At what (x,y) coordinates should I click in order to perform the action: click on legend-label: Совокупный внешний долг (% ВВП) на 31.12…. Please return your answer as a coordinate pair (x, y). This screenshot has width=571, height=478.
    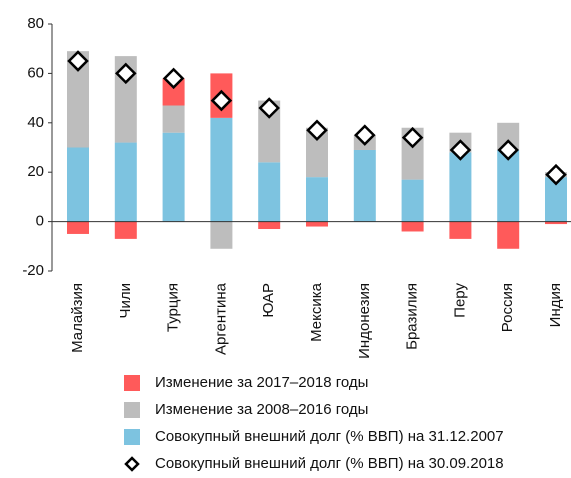
    Looking at the image, I should click on (329, 436).